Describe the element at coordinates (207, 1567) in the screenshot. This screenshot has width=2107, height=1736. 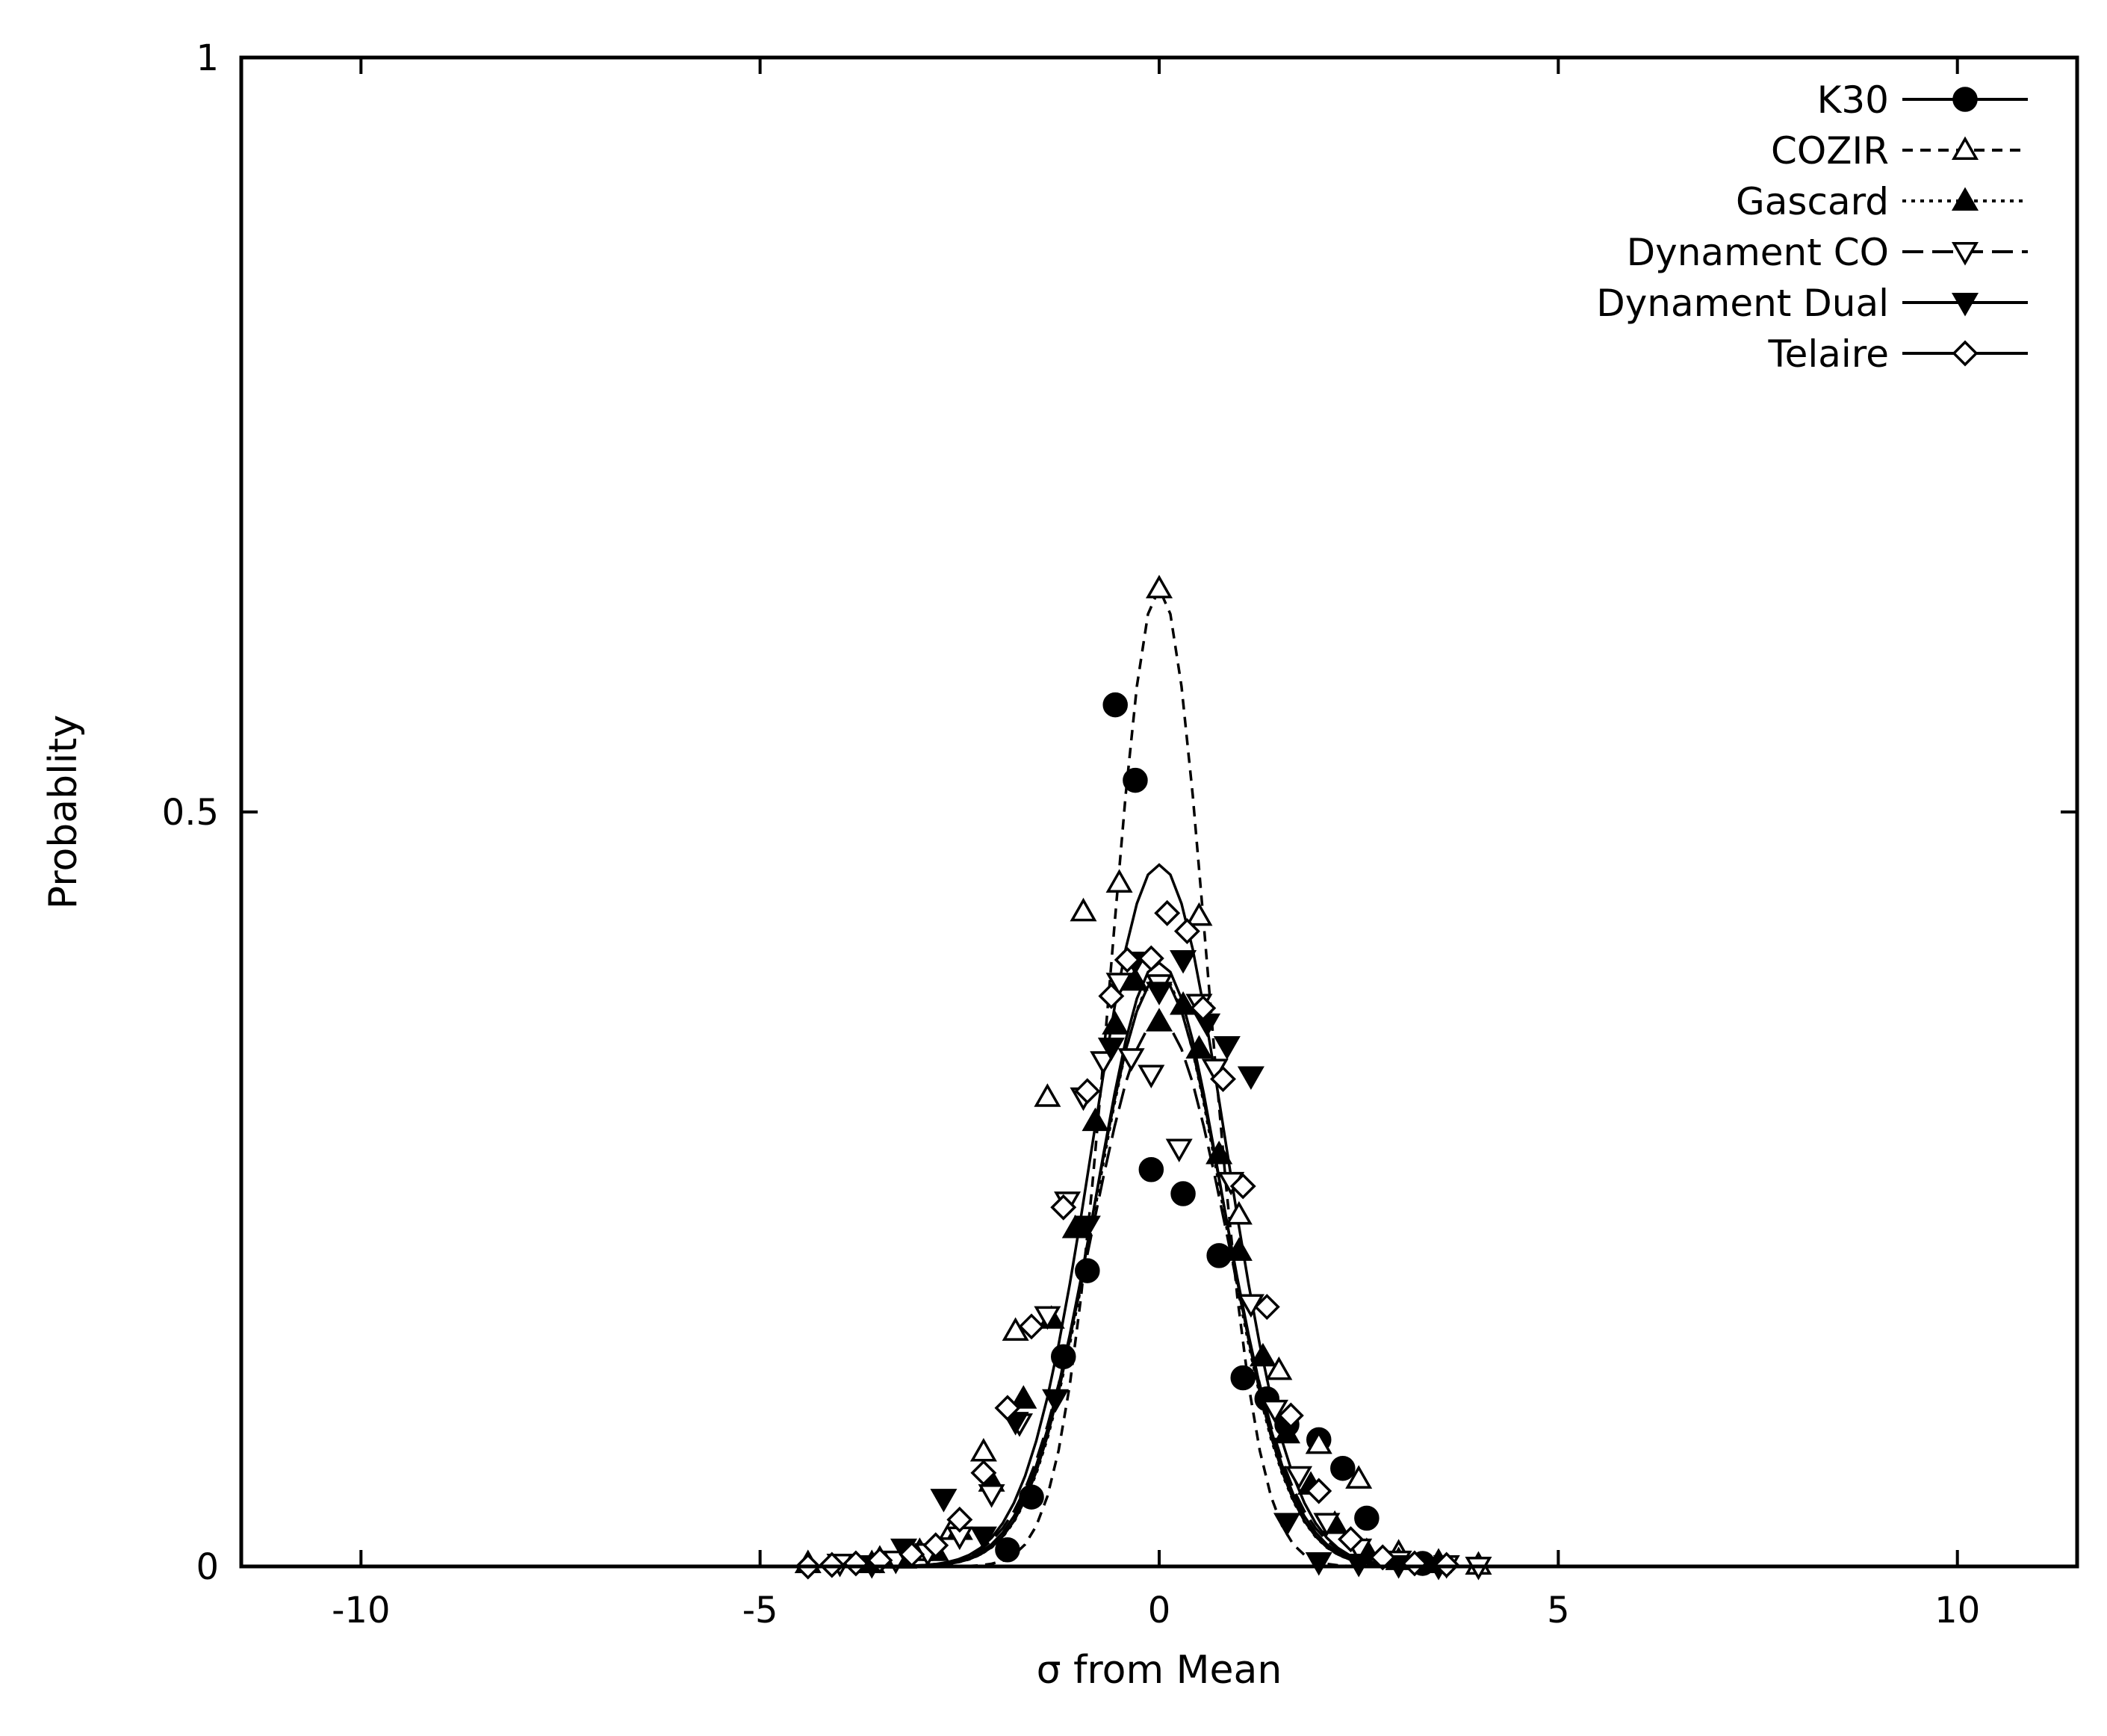
I see `y-tick-label: 0` at that location.